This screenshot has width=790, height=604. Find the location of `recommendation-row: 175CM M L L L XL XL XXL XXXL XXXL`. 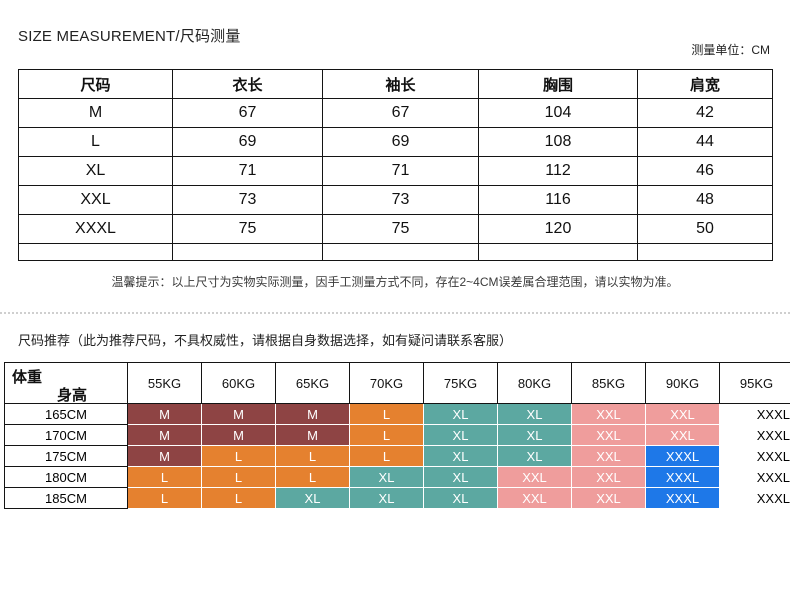

recommendation-row: 175CM M L L L XL XL XXL XXXL XXXL is located at coordinates (397, 456).